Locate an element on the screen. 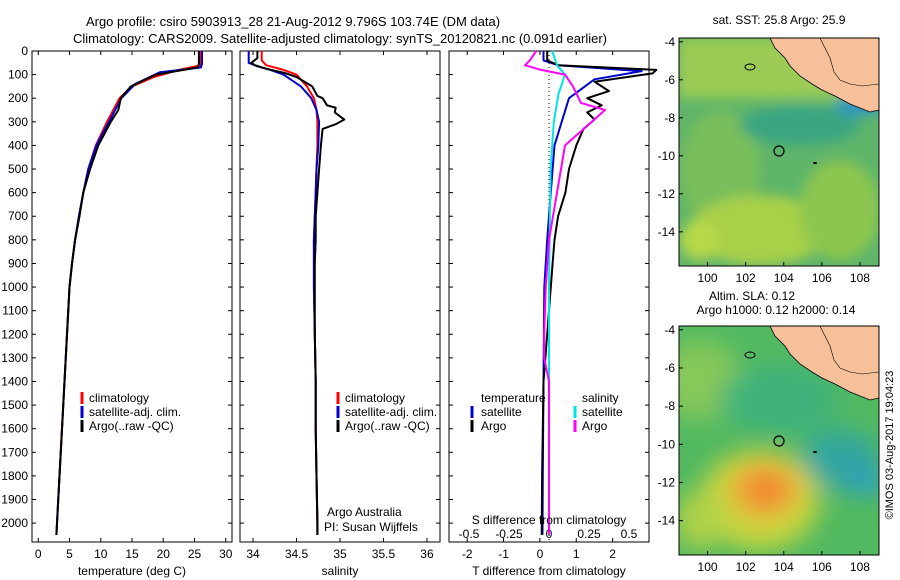  sst-map-title: sat. SST: 25.8 Argo: 25.9 is located at coordinates (779, 20).